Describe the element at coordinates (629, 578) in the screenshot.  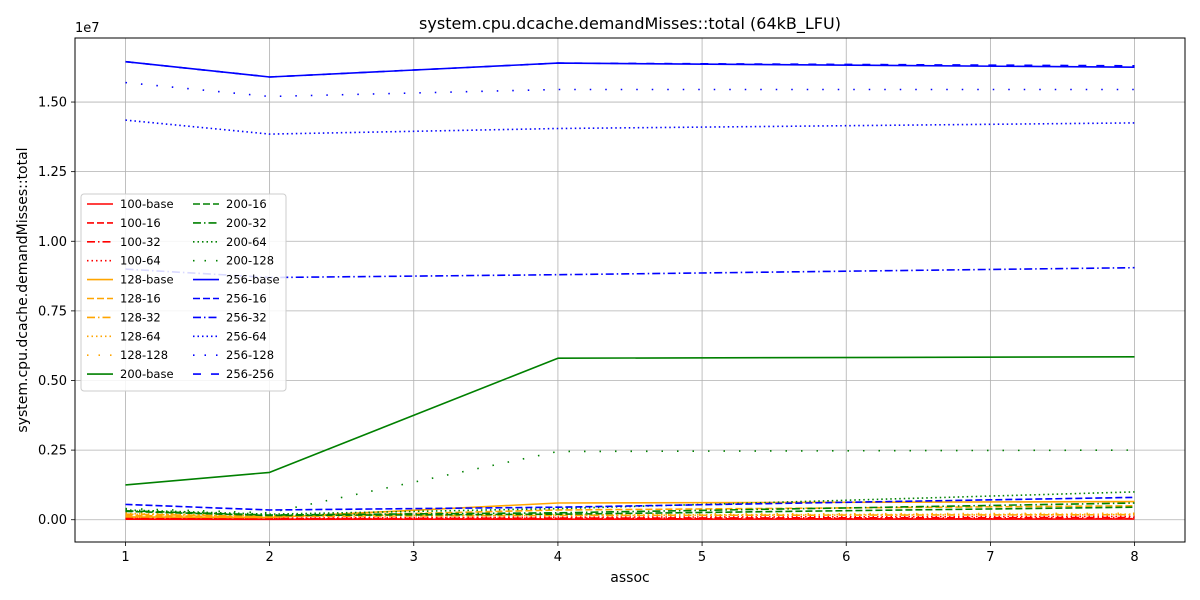
I see `x-axis-label: assoc` at that location.